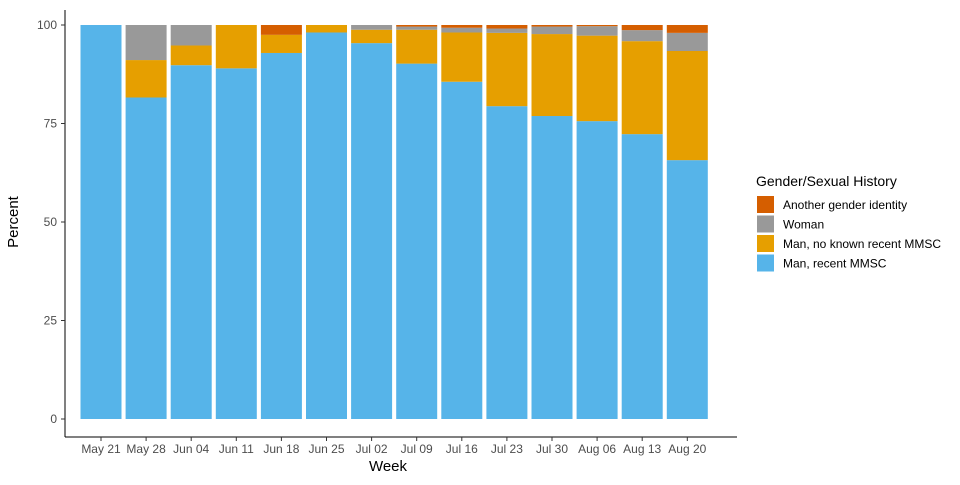 The width and height of the screenshot is (960, 485). I want to click on y-tick-label: 100, so click(47, 25).